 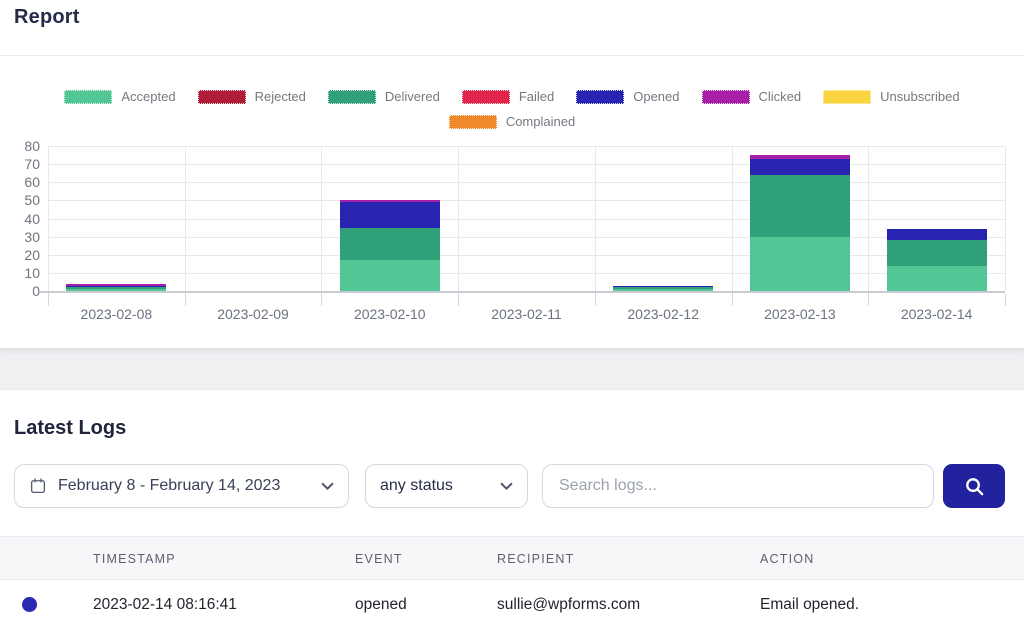 I want to click on x-axis-label: 2023-02-08, so click(x=116, y=314).